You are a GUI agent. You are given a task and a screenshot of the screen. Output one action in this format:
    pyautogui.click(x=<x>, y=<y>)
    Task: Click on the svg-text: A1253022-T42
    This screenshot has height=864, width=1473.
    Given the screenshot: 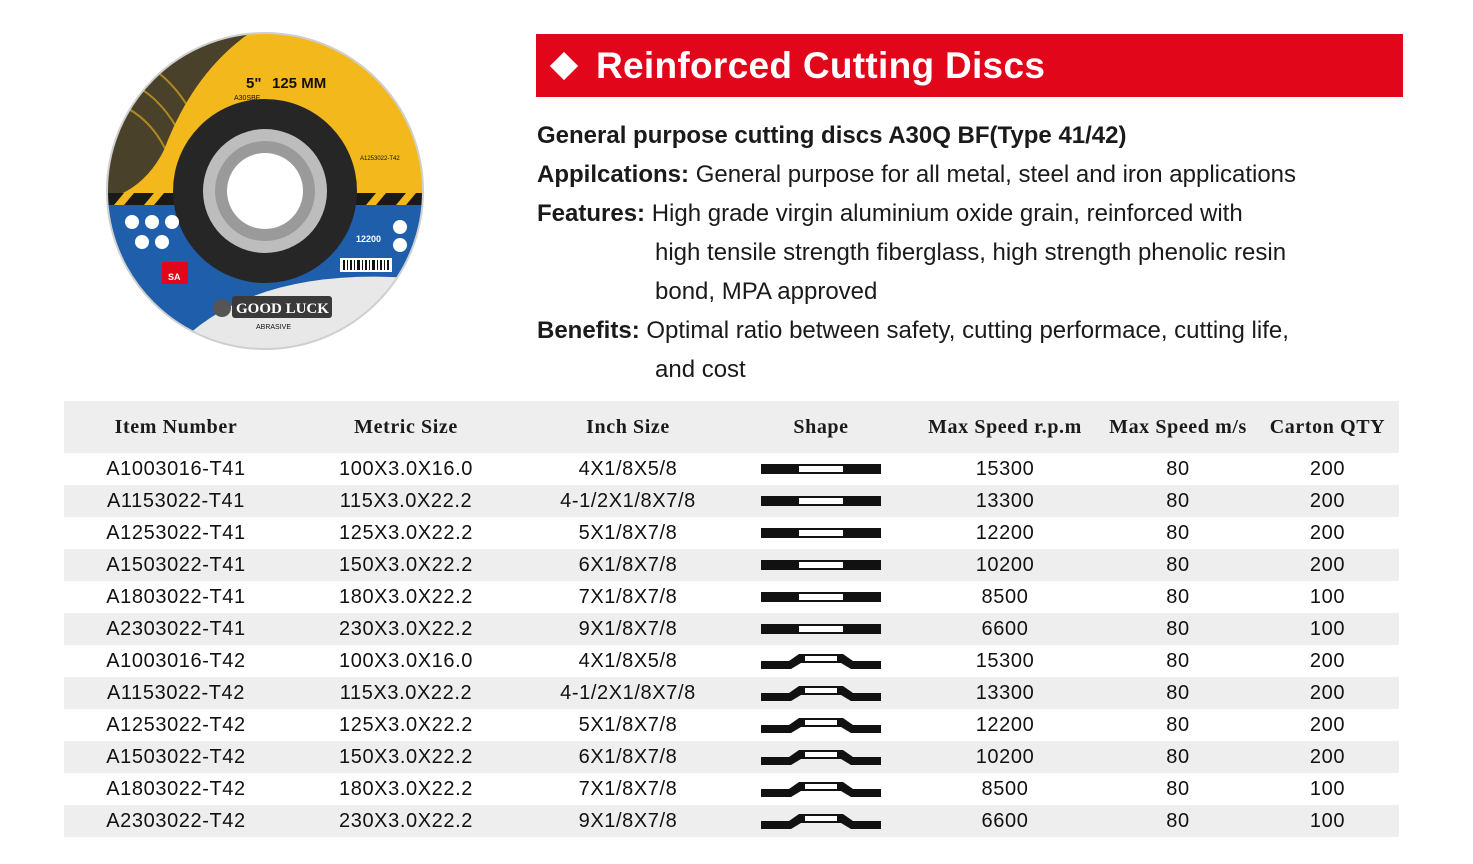 What is the action you would take?
    pyautogui.click(x=380, y=159)
    